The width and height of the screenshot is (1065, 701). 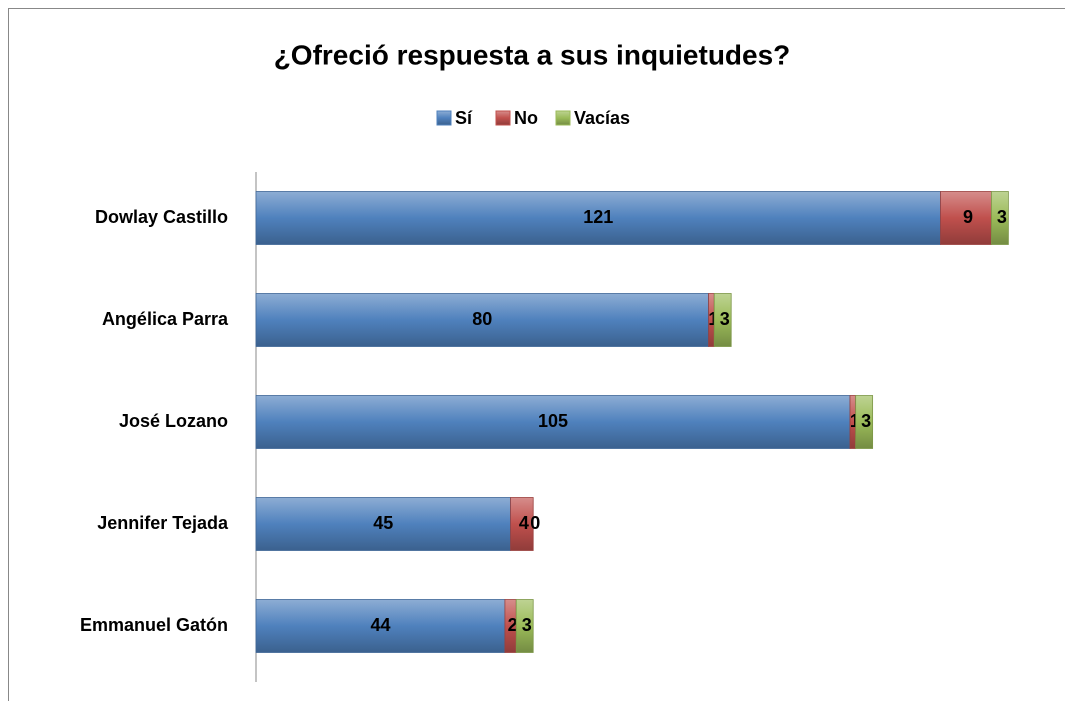 I want to click on data-label: 45, so click(x=383, y=523).